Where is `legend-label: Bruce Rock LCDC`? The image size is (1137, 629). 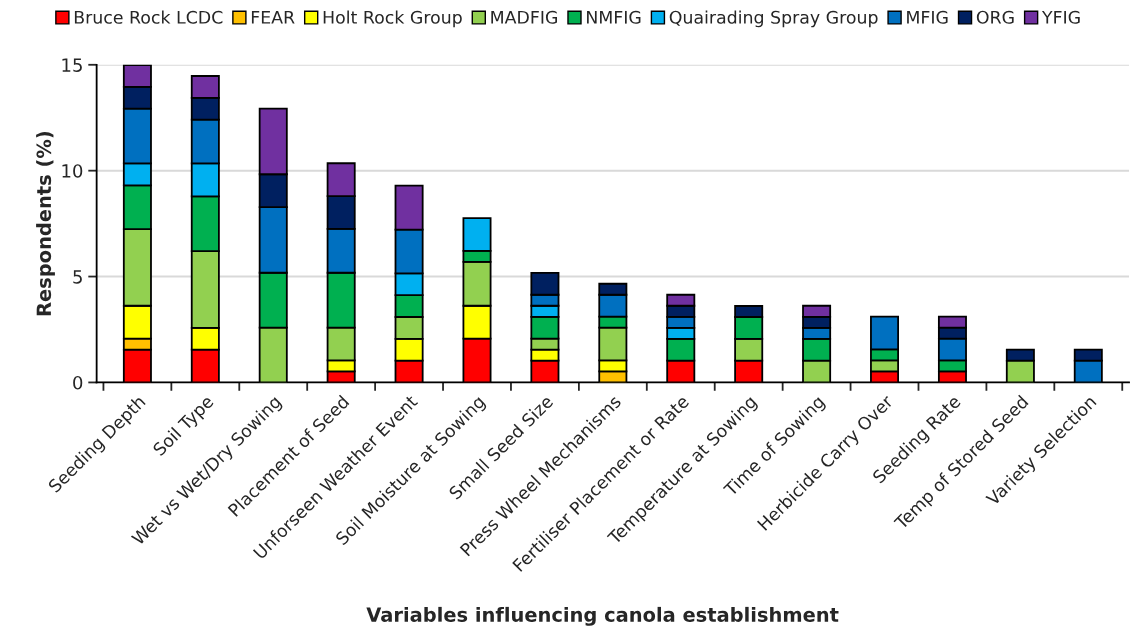 legend-label: Bruce Rock LCDC is located at coordinates (148, 17).